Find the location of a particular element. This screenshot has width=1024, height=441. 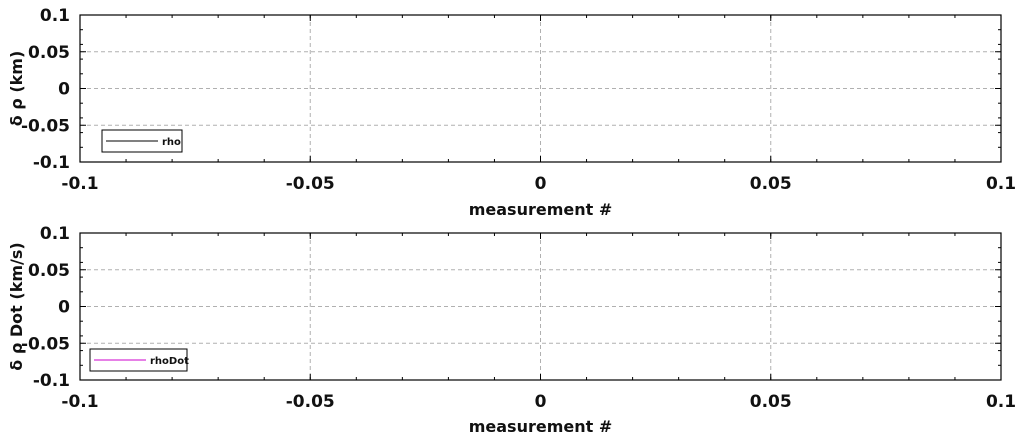

legend-label: rhoDot is located at coordinates (169, 361).